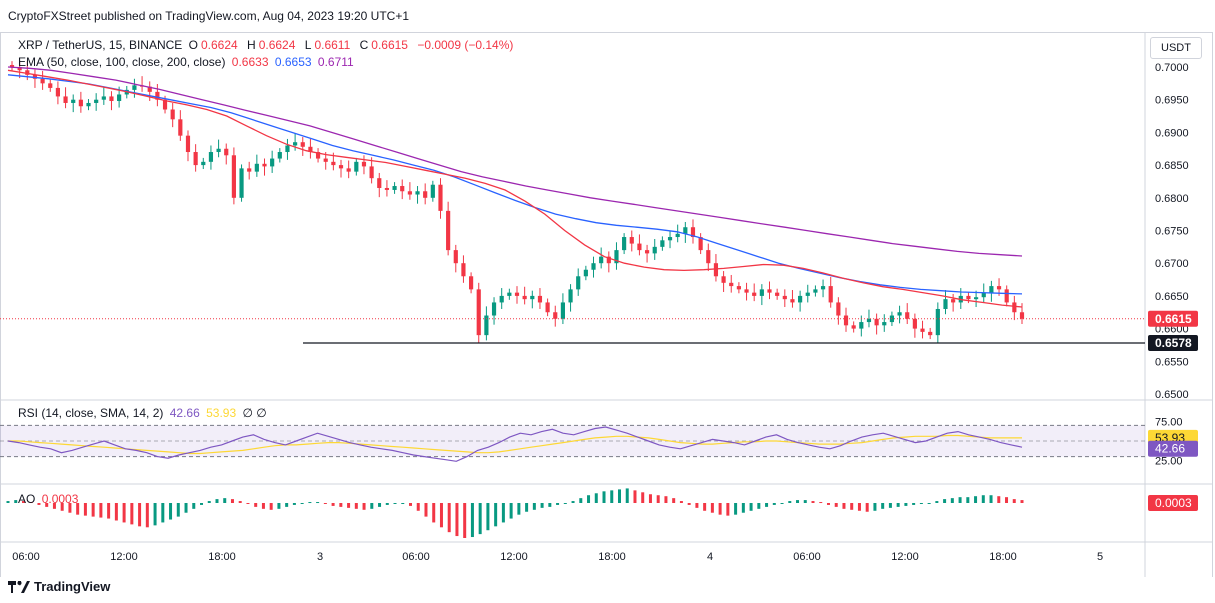 The width and height of the screenshot is (1215, 603). Describe the element at coordinates (100, 45) in the screenshot. I see `symbol-label: XRP / TetherUS, 15, BINANCE` at that location.